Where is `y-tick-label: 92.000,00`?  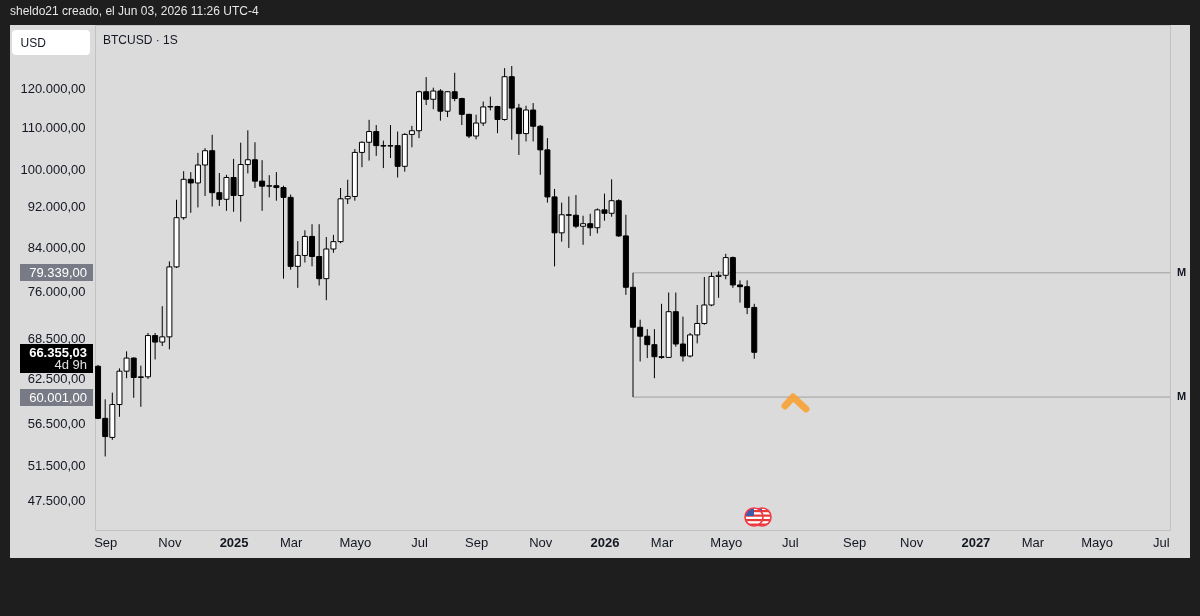
y-tick-label: 92.000,00 is located at coordinates (56, 207).